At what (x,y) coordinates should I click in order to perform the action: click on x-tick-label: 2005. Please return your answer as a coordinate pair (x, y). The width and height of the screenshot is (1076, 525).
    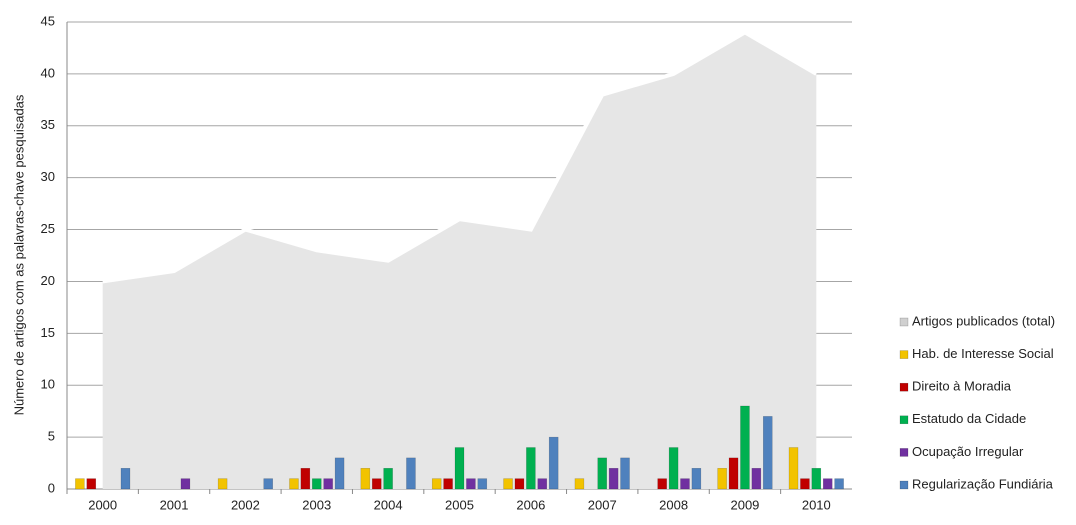
    Looking at the image, I should click on (459, 504).